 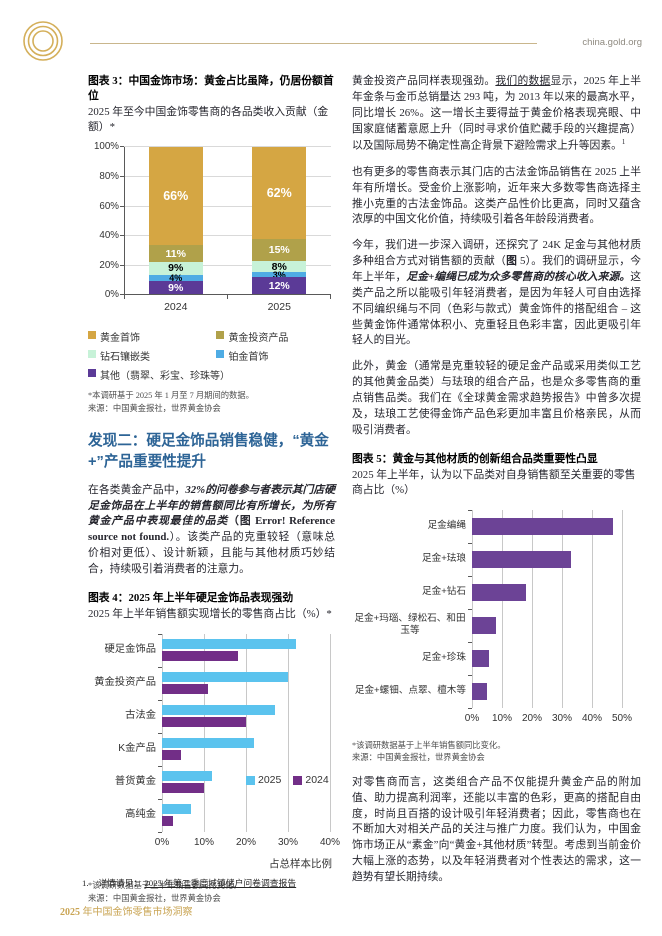 What do you see at coordinates (154, 408) in the screenshot?
I see `figure3-source: 来源：中国黄金报社，世界黄金协会` at bounding box center [154, 408].